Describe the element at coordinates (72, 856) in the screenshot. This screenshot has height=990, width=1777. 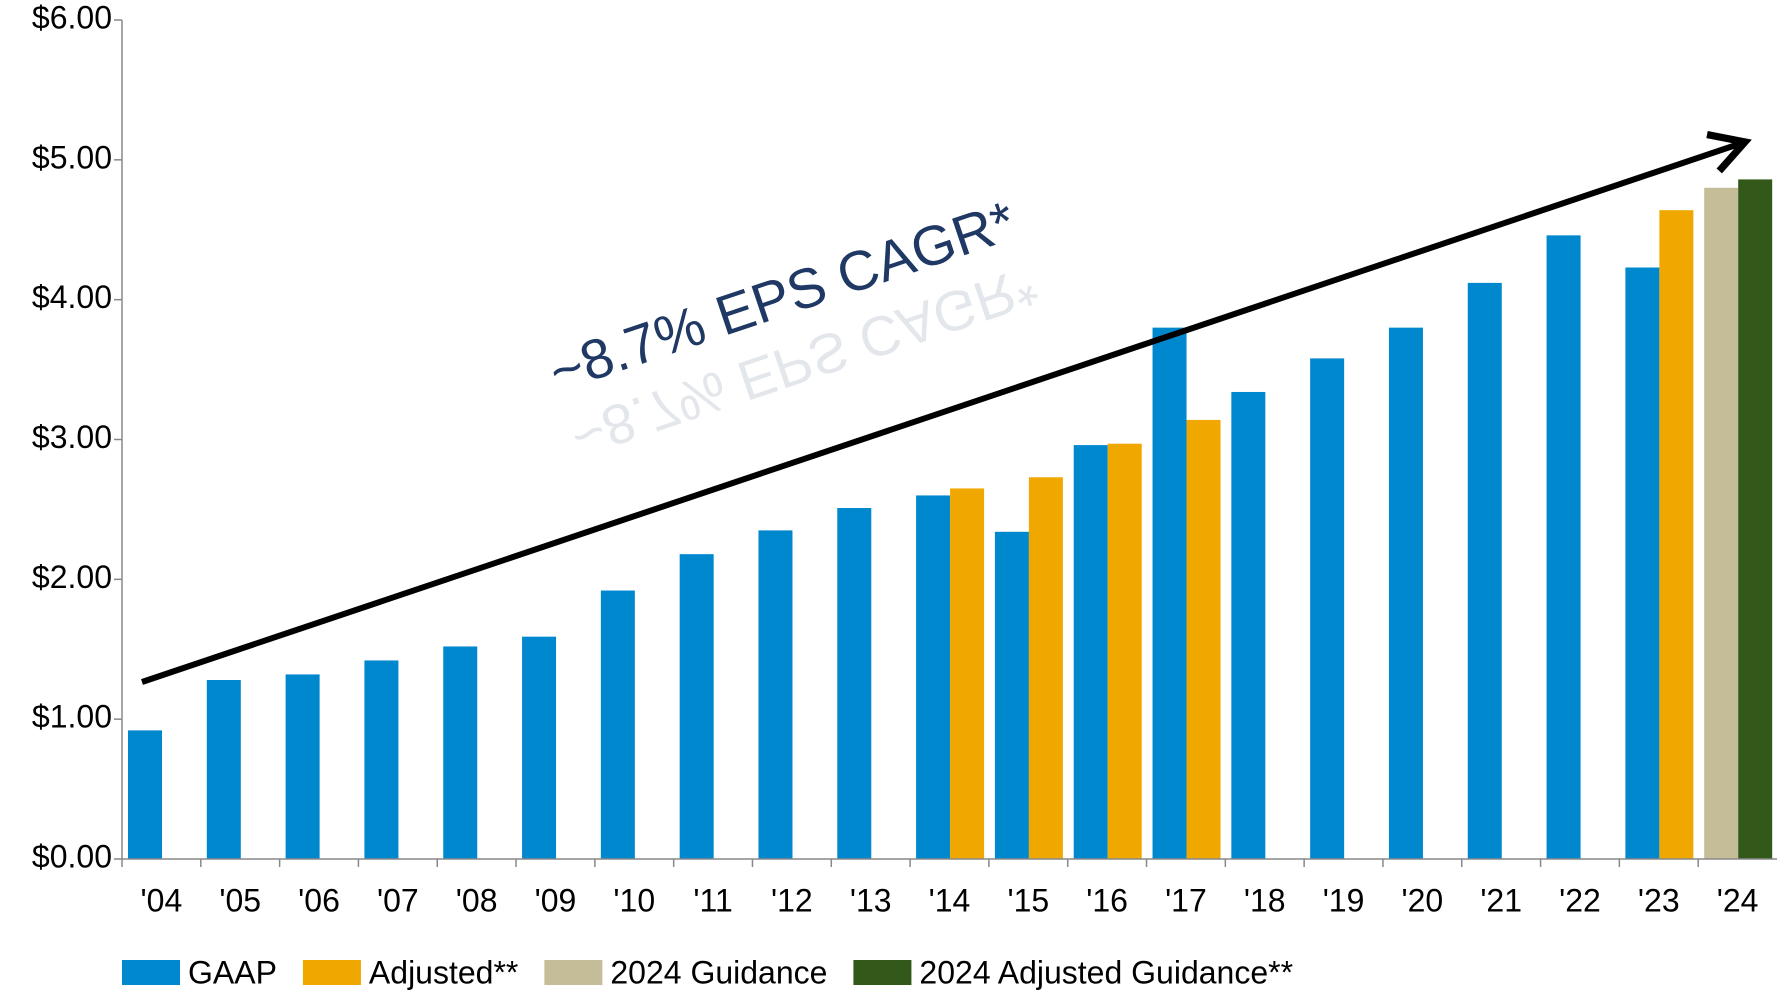
I see `y-tick-label: $0.00` at that location.